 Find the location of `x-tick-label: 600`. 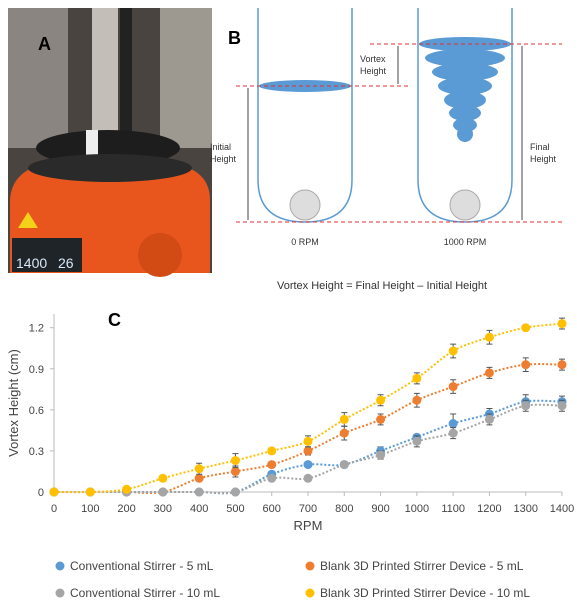

x-tick-label: 600 is located at coordinates (272, 509).